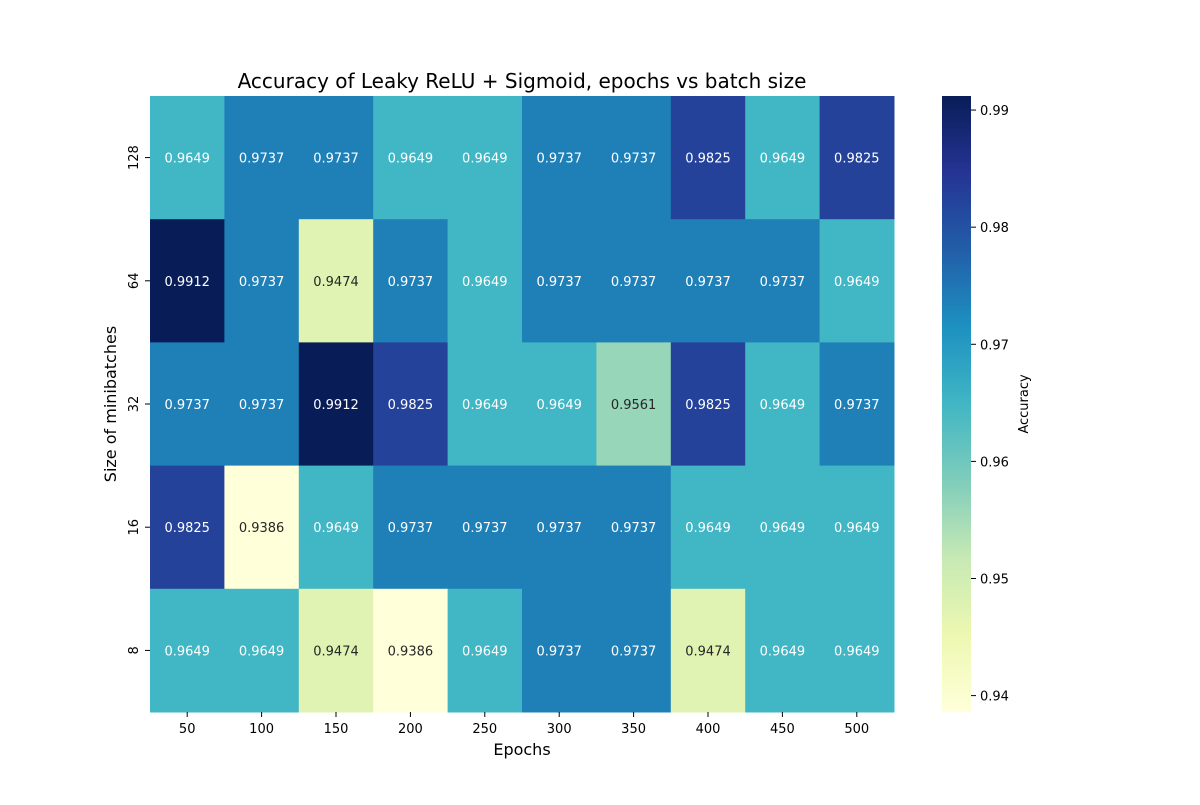 The height and width of the screenshot is (805, 1200). I want to click on y-tick-label: 16, so click(134, 527).